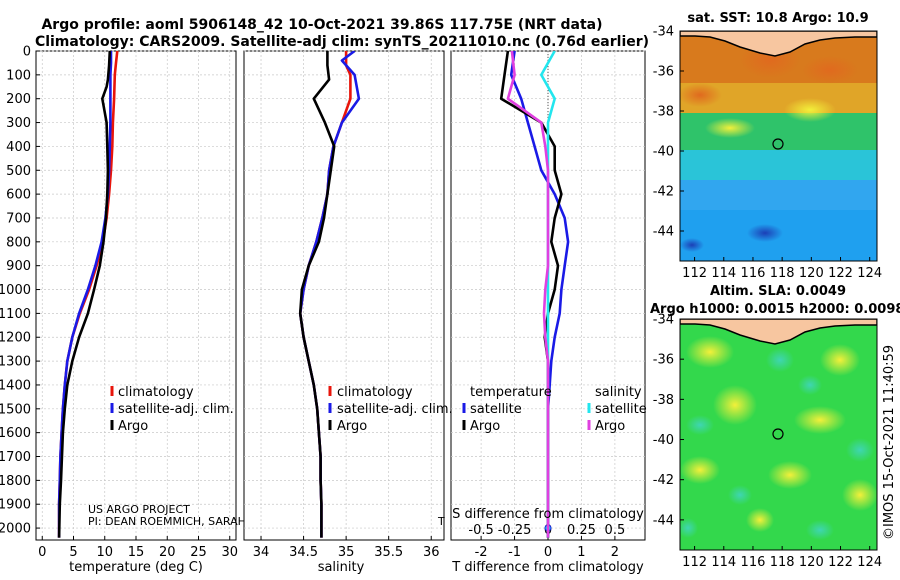 This screenshot has width=900, height=580. What do you see at coordinates (778, 144) in the screenshot?
I see `sst-argo-marker` at bounding box center [778, 144].